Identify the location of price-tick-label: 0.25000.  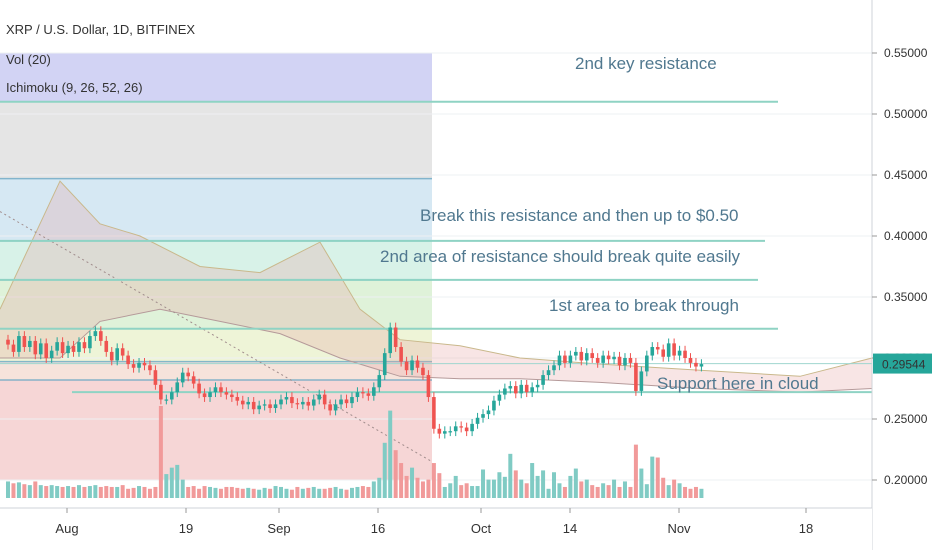
(906, 419).